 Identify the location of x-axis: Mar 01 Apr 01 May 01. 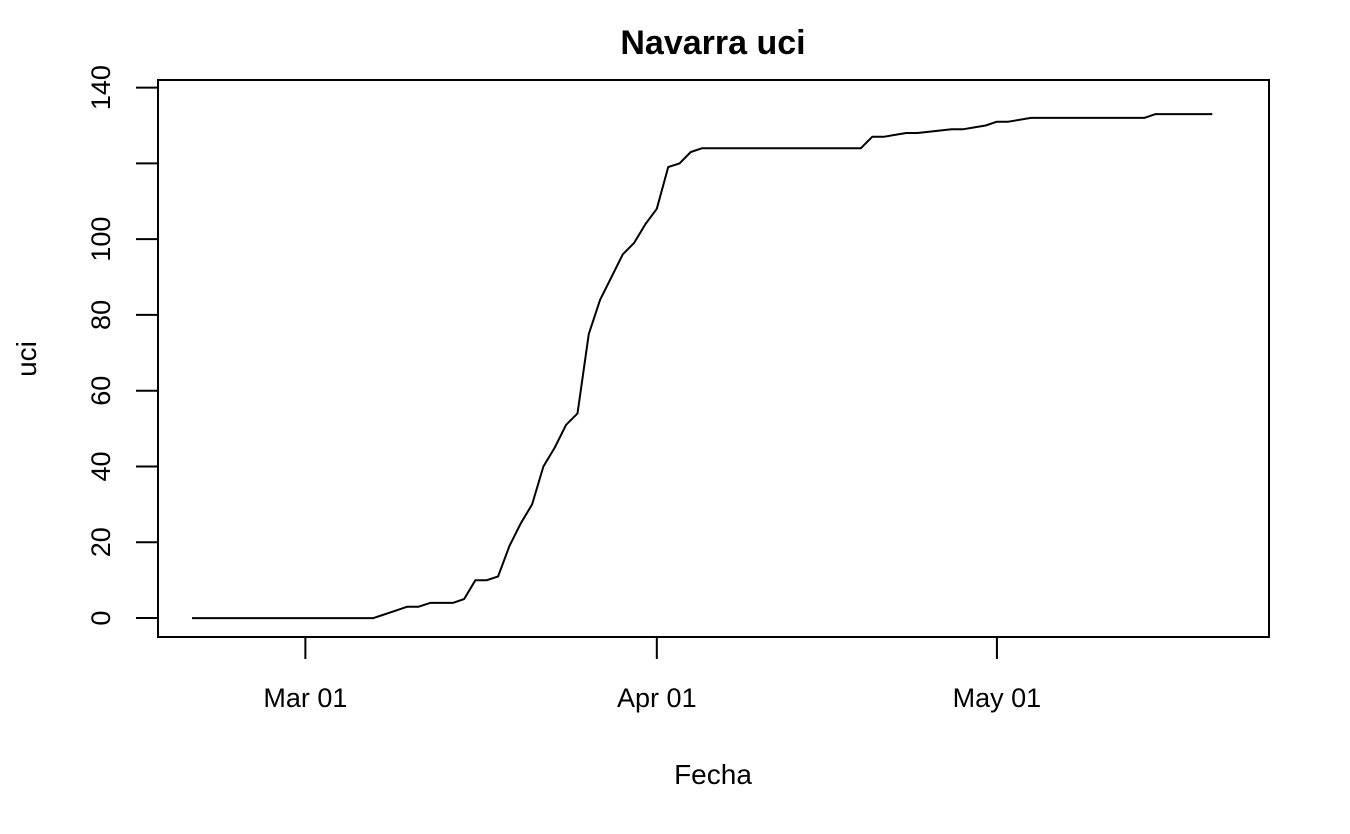
(652, 675).